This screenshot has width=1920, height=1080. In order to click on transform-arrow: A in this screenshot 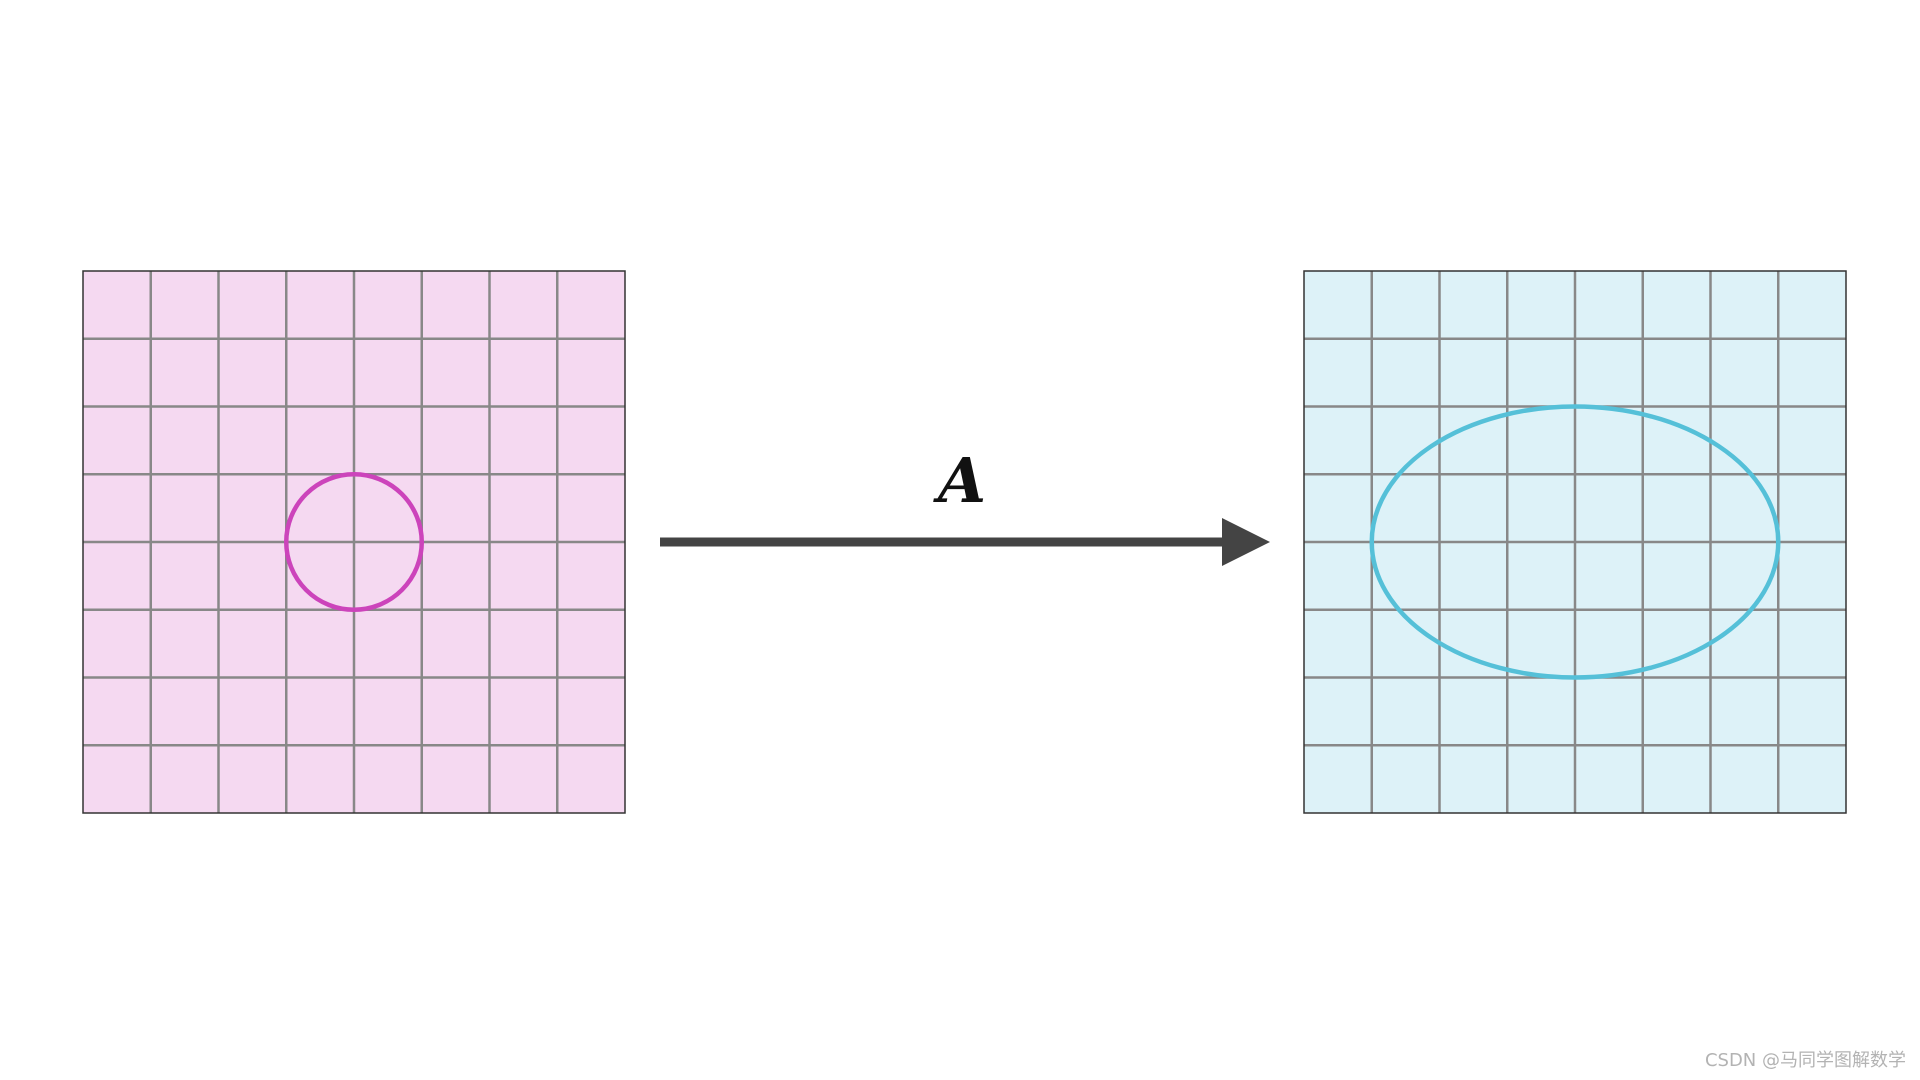, I will do `click(965, 505)`.